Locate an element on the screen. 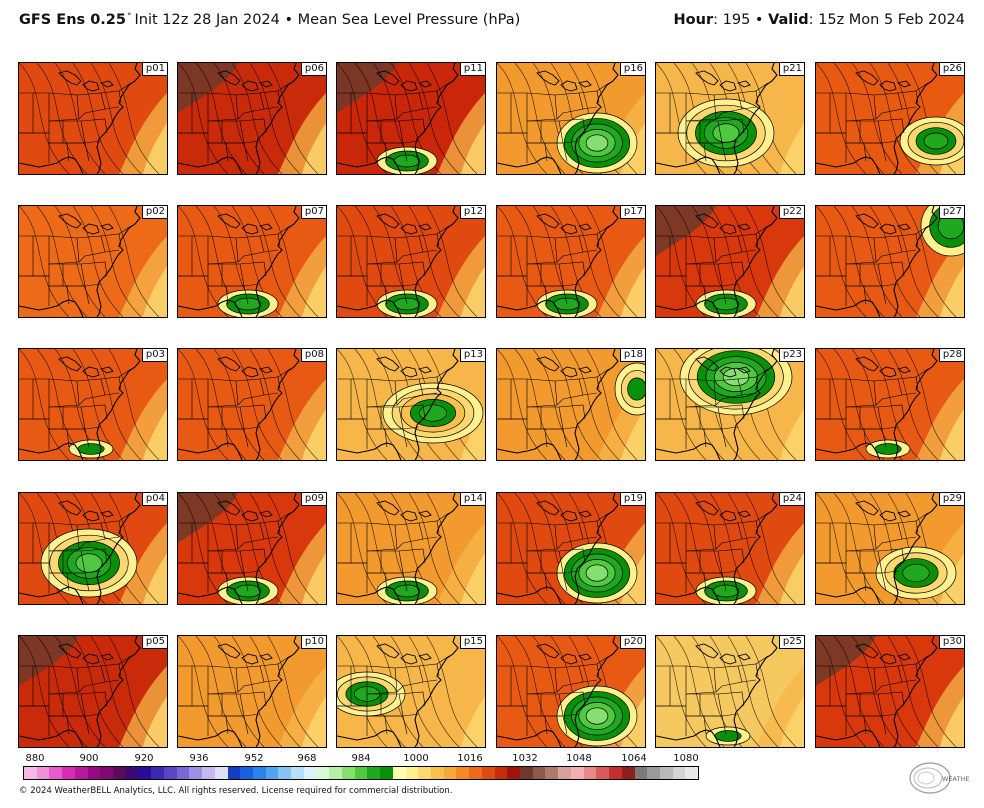  ensemble-panel-p05: p05 is located at coordinates (93, 691).